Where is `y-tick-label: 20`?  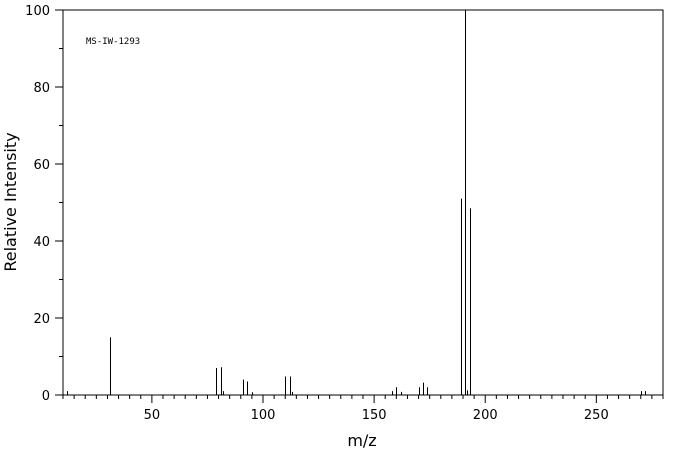
y-tick-label: 20 is located at coordinates (41, 319).